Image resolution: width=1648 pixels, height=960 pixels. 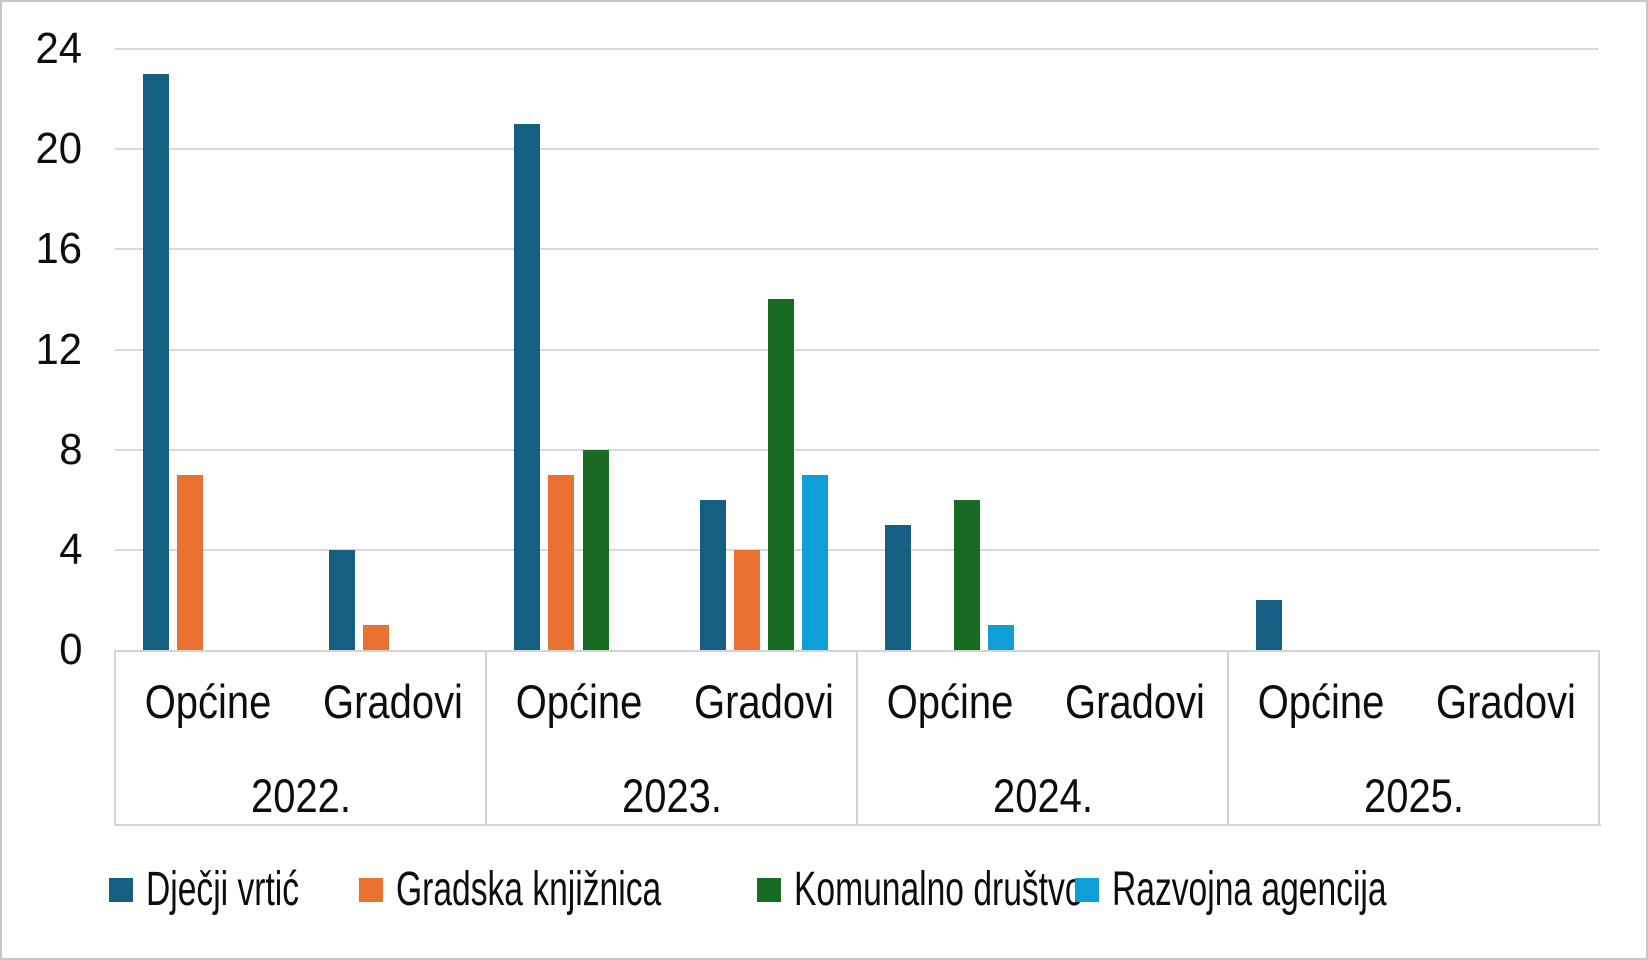 I want to click on y-axis-tick-label-20: 20, so click(x=42, y=149).